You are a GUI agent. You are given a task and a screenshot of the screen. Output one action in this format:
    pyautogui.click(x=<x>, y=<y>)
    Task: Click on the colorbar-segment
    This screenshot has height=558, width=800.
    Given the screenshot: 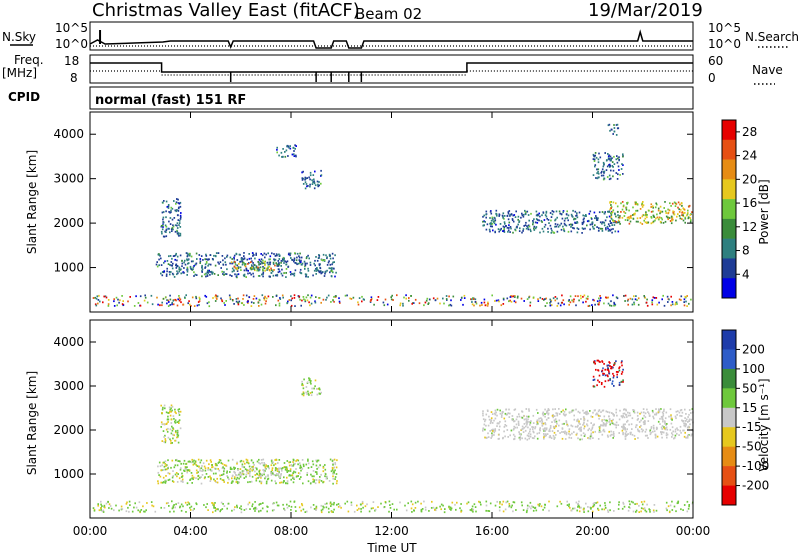 What is the action you would take?
    pyautogui.click(x=729, y=149)
    